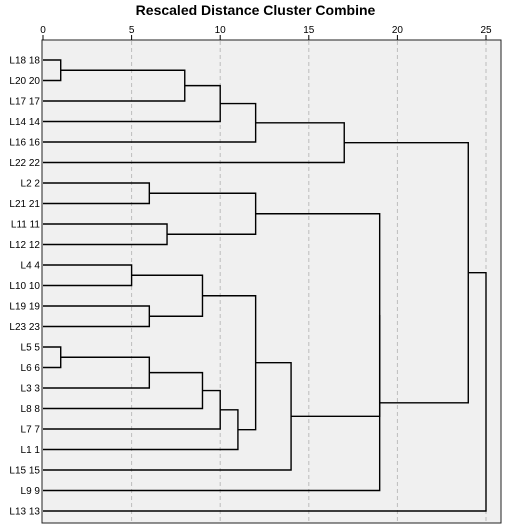  What do you see at coordinates (24, 204) in the screenshot?
I see `leaf-label-L21: L21 21` at bounding box center [24, 204].